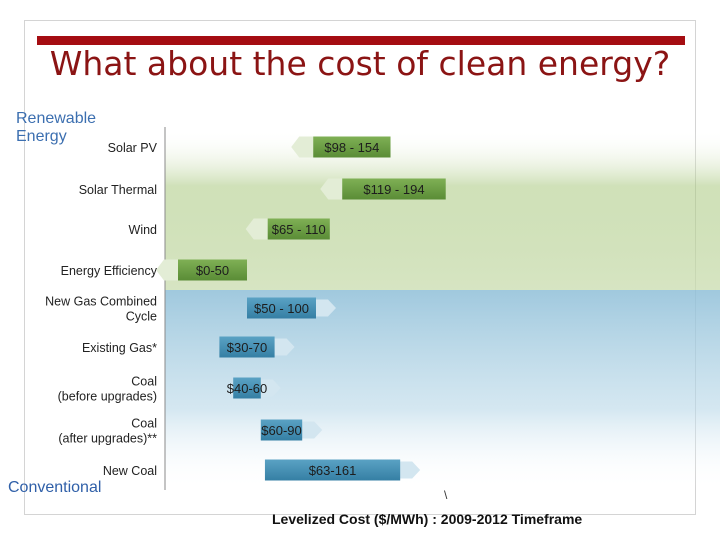  I want to click on category-label: Cycle, so click(141, 317).